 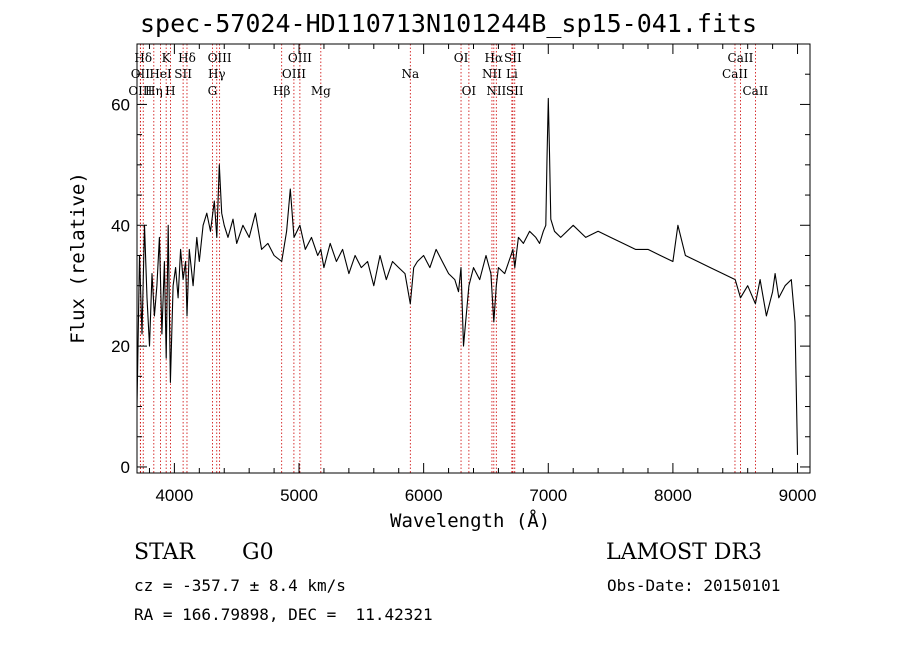 I want to click on x-tick-label-9000: 9000, so click(x=798, y=495).